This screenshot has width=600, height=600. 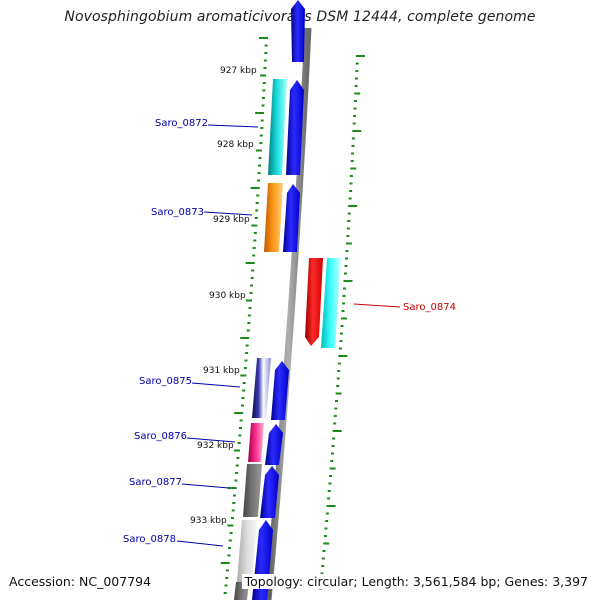 What do you see at coordinates (208, 521) in the screenshot?
I see `kbp-label-933: 933 kbp` at bounding box center [208, 521].